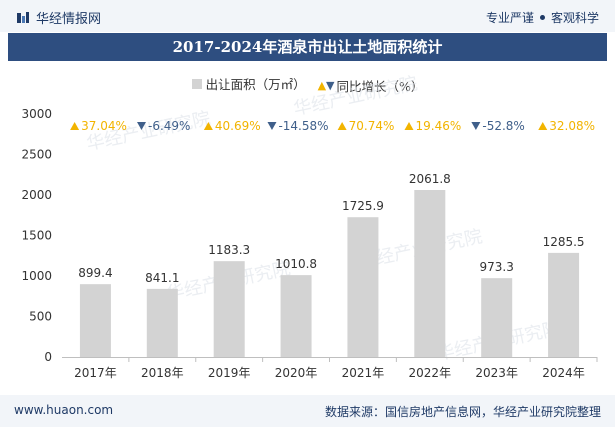  Describe the element at coordinates (303, 126) in the screenshot. I see `growth-label: -14.58%` at that location.